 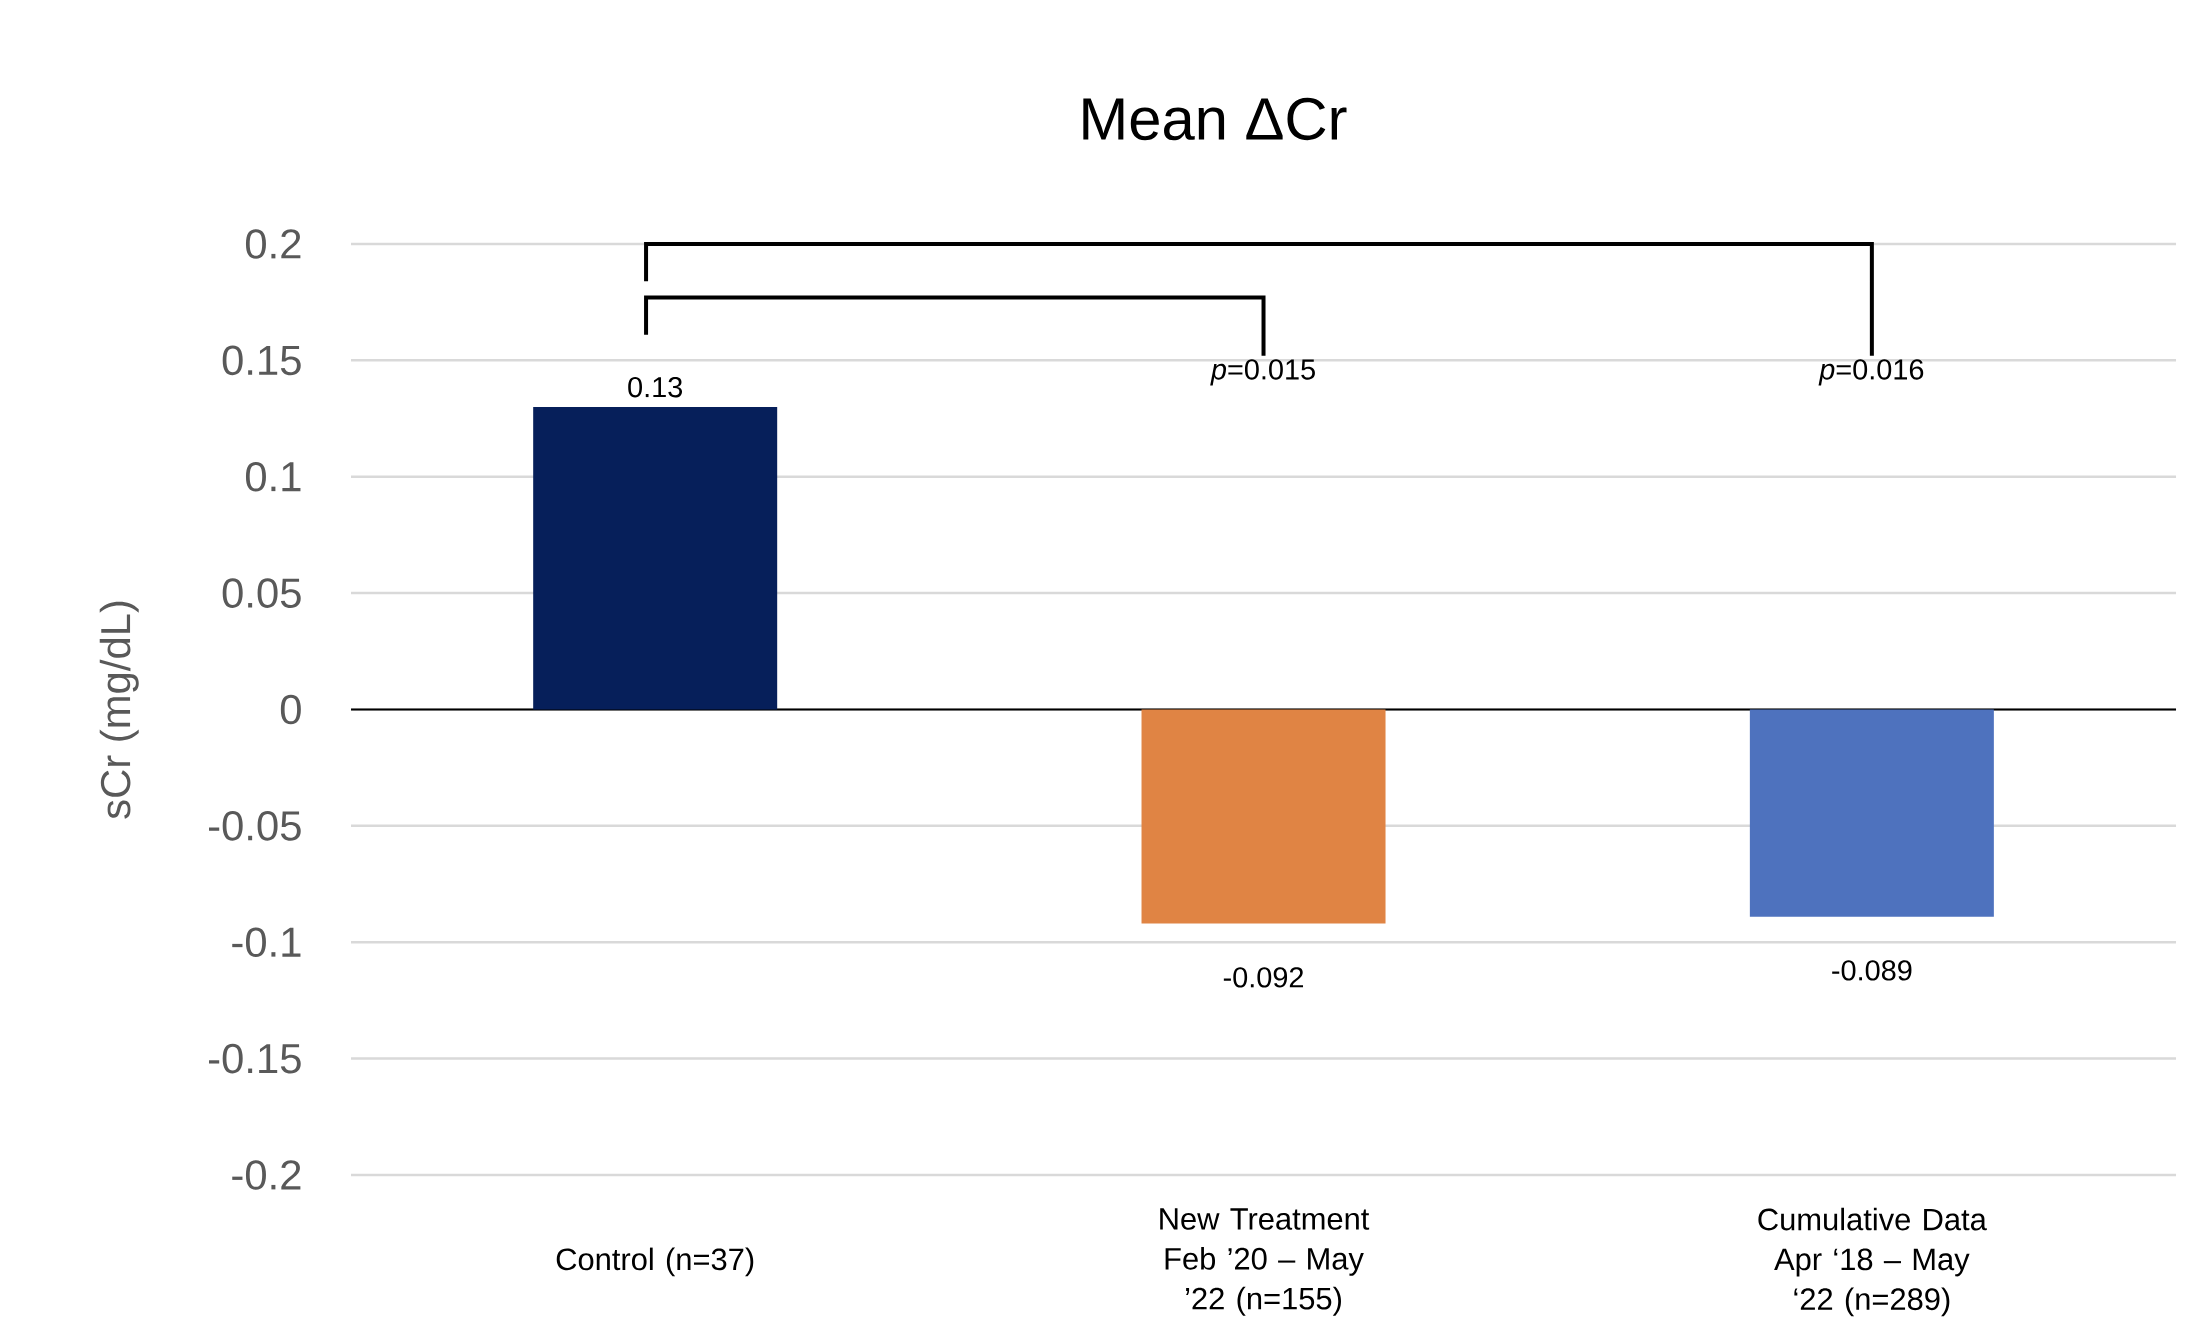 What do you see at coordinates (1262, 372) in the screenshot?
I see `annotation: p=0.015` at bounding box center [1262, 372].